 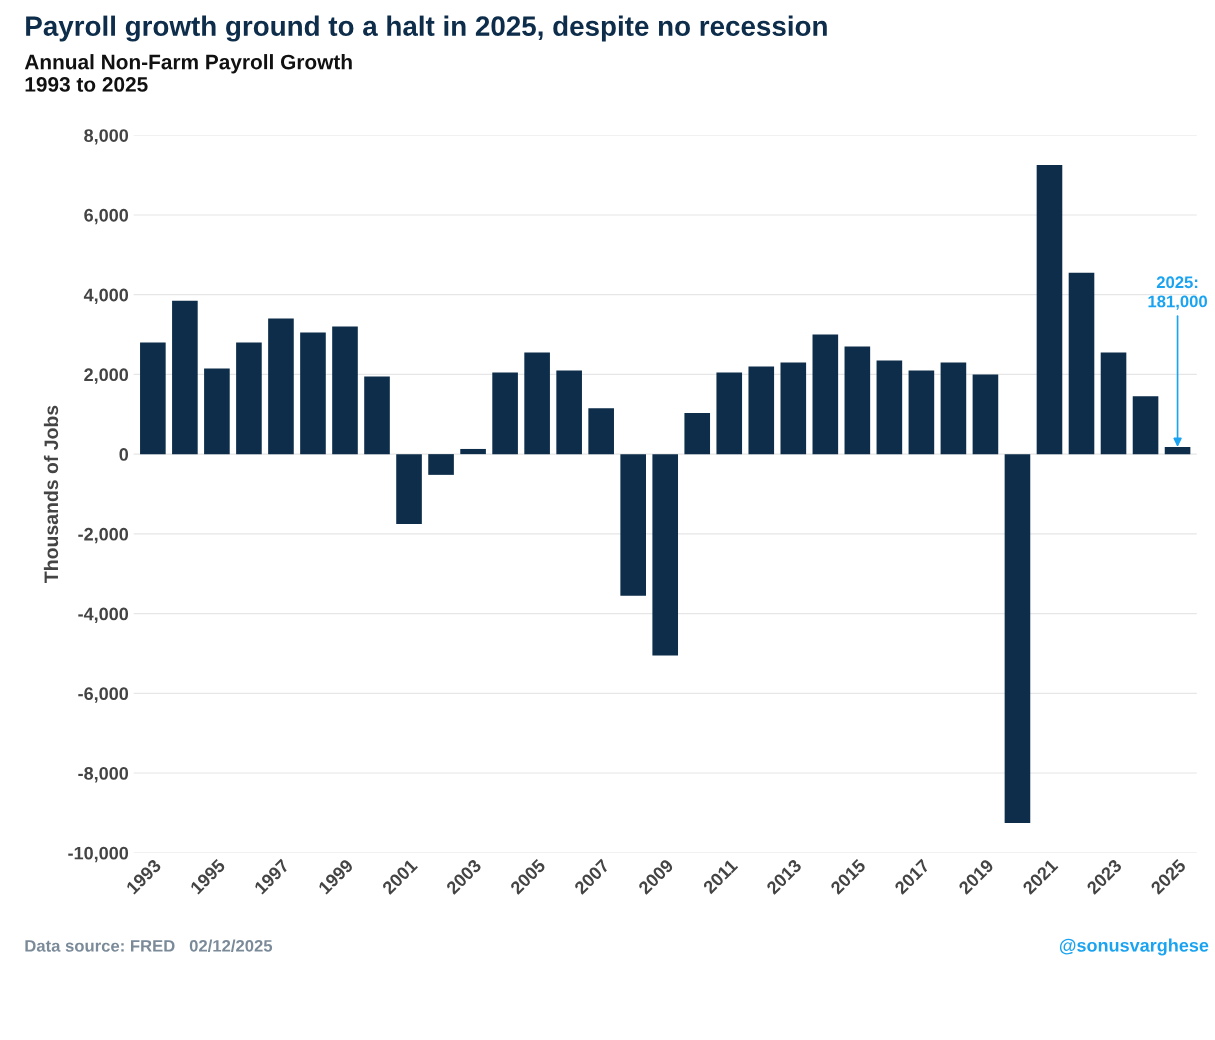 What do you see at coordinates (106, 296) in the screenshot?
I see `y-tick-label: 4,000` at bounding box center [106, 296].